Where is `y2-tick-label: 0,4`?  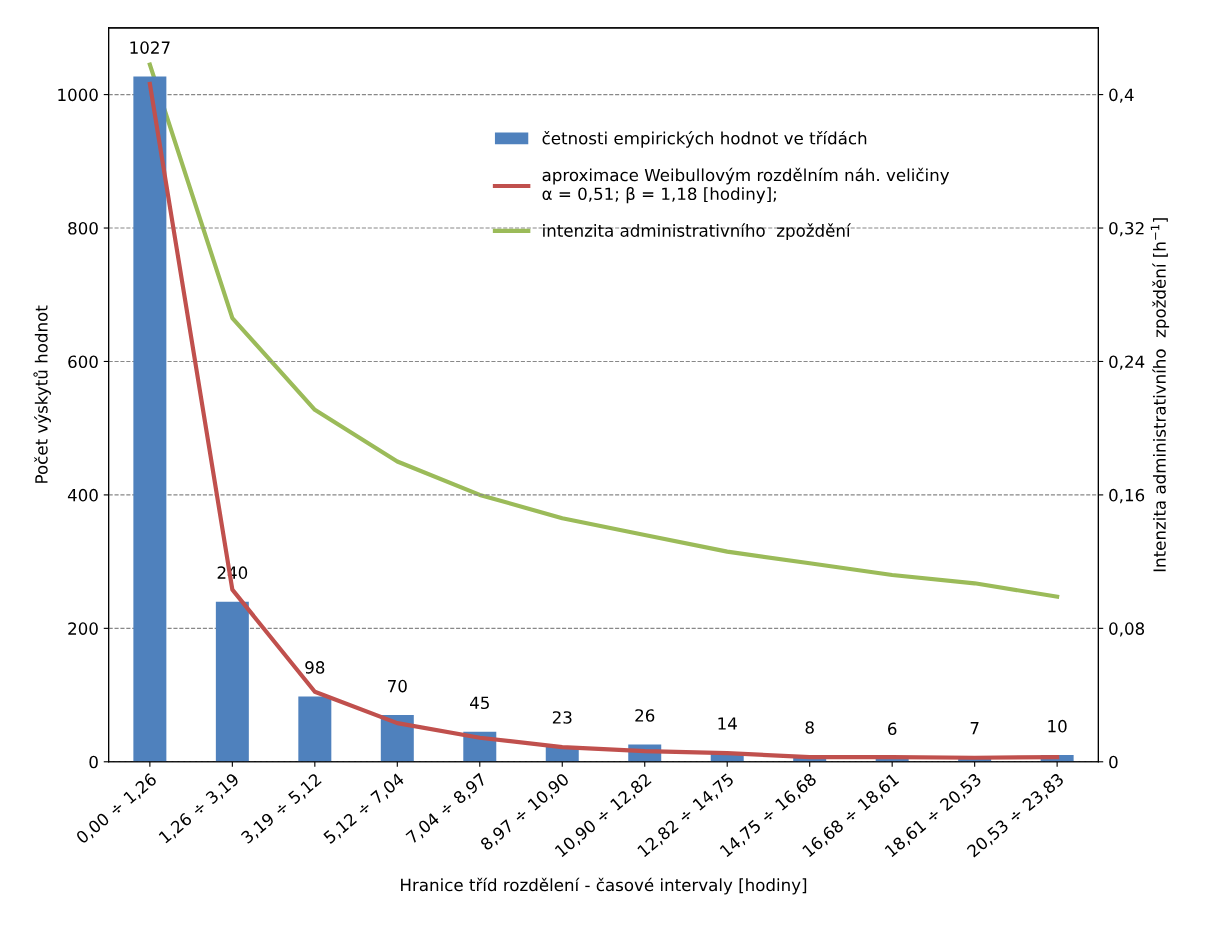
y2-tick-label: 0,4 is located at coordinates (1121, 95).